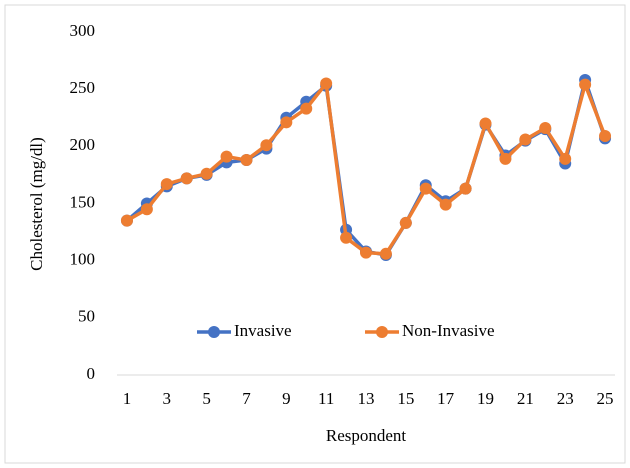 This screenshot has height=468, width=630. I want to click on y-axis-title: Cholesterol (mg/dl), so click(36, 204).